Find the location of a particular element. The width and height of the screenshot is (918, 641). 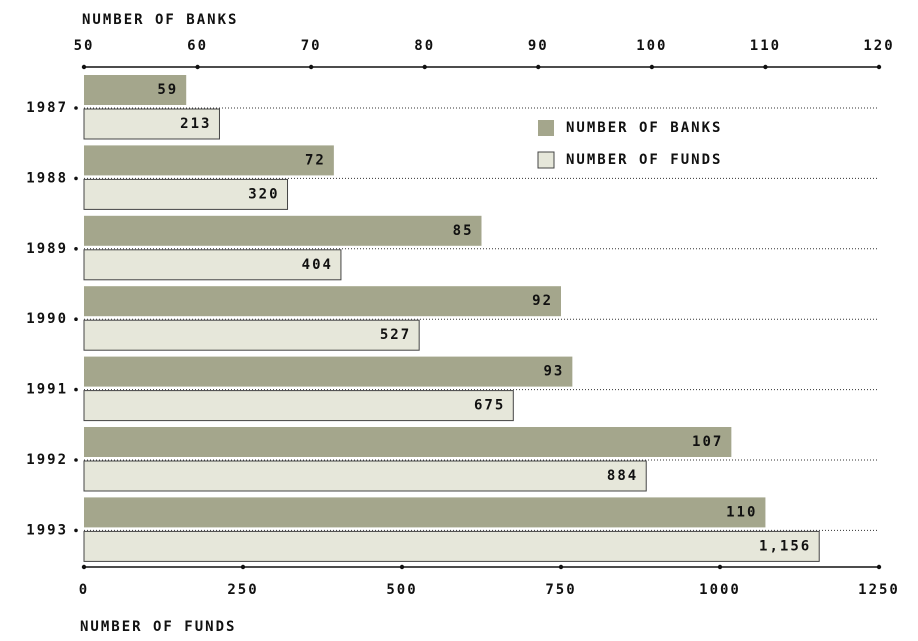

y-tick-label: 1990 is located at coordinates (47, 319).